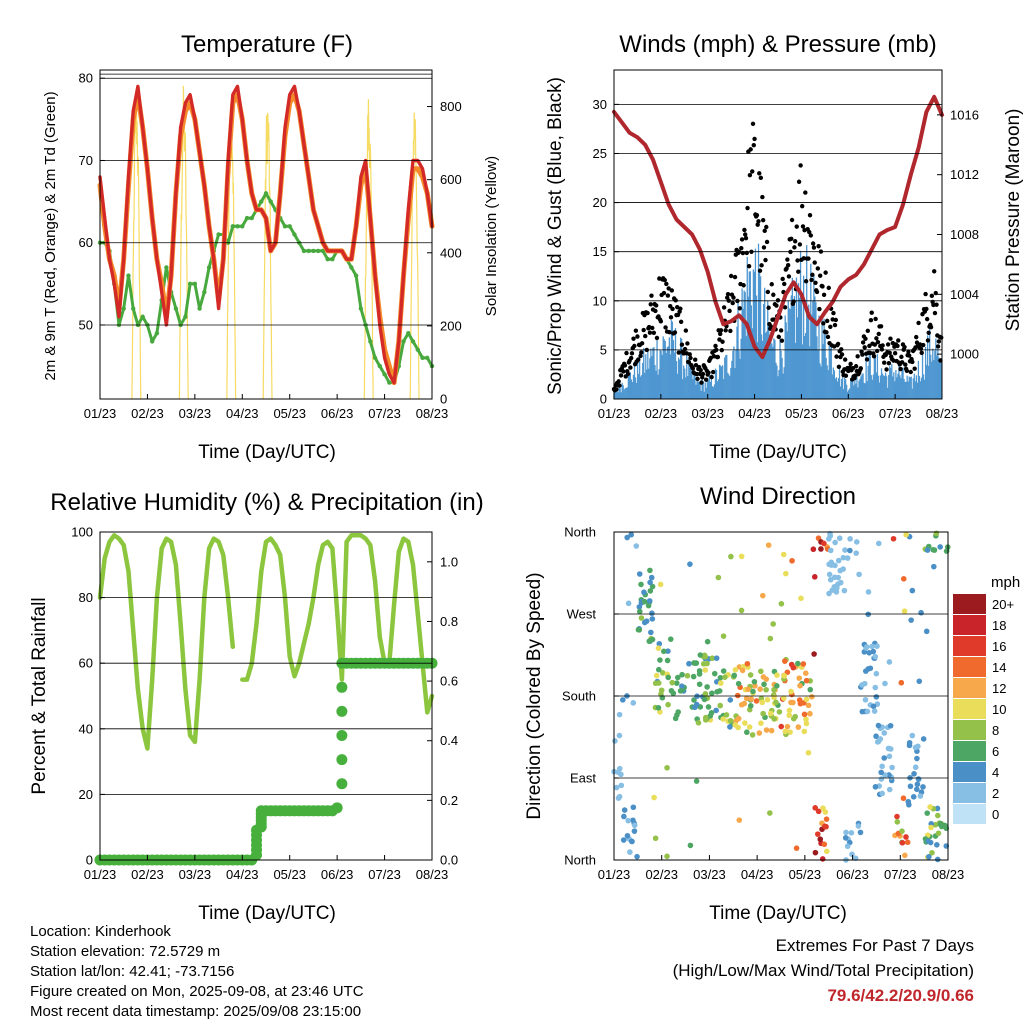 This screenshot has height=1024, width=1024. Describe the element at coordinates (661, 874) in the screenshot. I see `direction-xtick-label: 02/23` at that location.